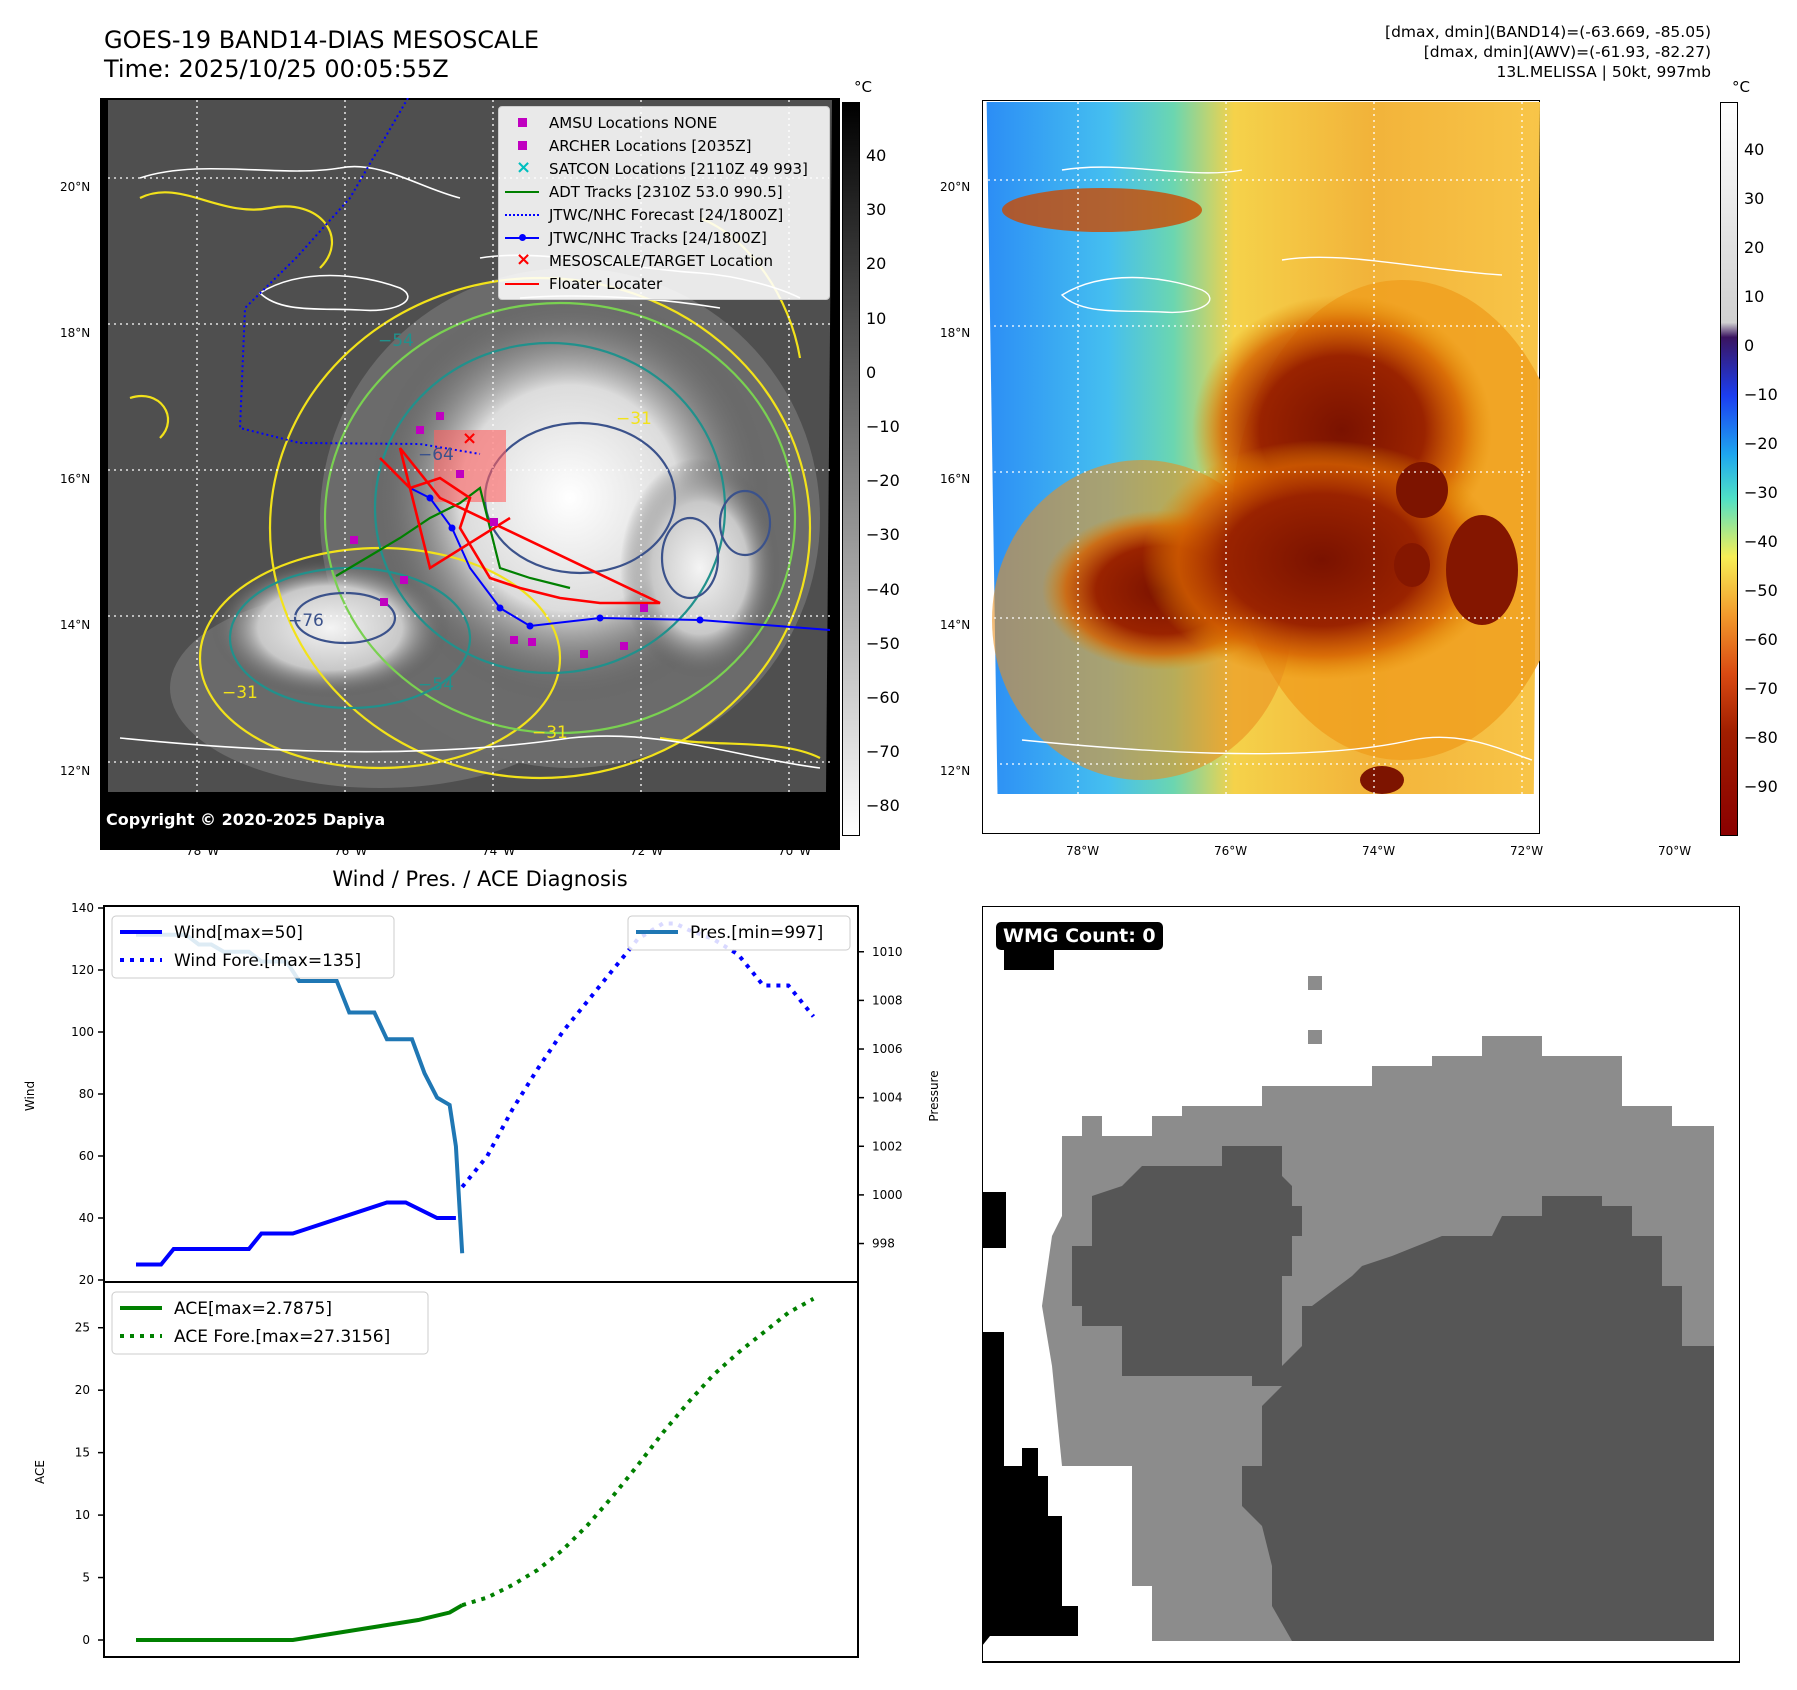 Image resolution: width=1797 pixels, height=1690 pixels. Describe the element at coordinates (82, 1453) in the screenshot. I see `ace-tick-label: 15` at that location.